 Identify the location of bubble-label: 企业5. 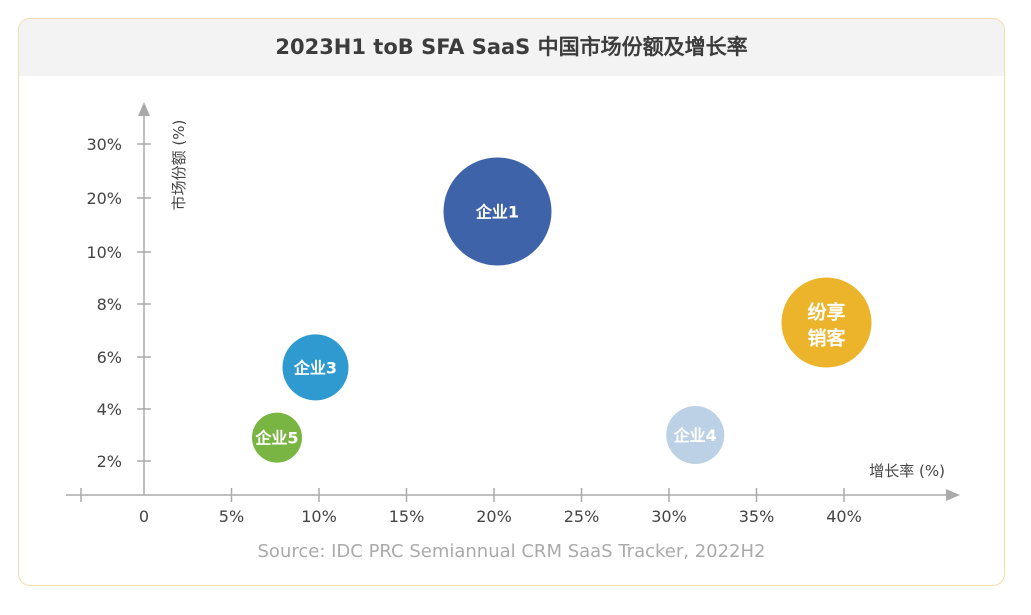
(276, 438).